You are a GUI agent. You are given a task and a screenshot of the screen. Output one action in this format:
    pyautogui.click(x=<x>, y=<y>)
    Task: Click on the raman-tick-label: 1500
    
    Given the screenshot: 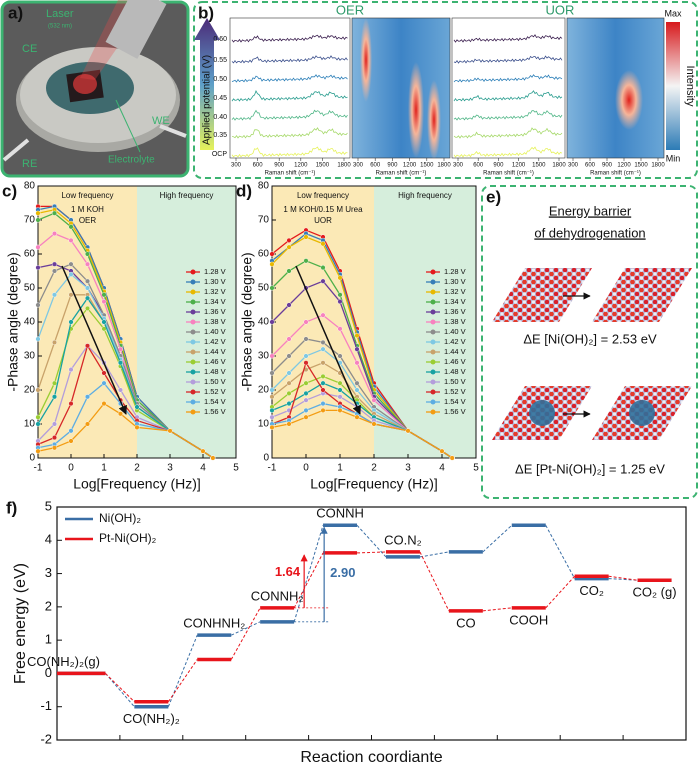 What is the action you would take?
    pyautogui.click(x=539, y=166)
    